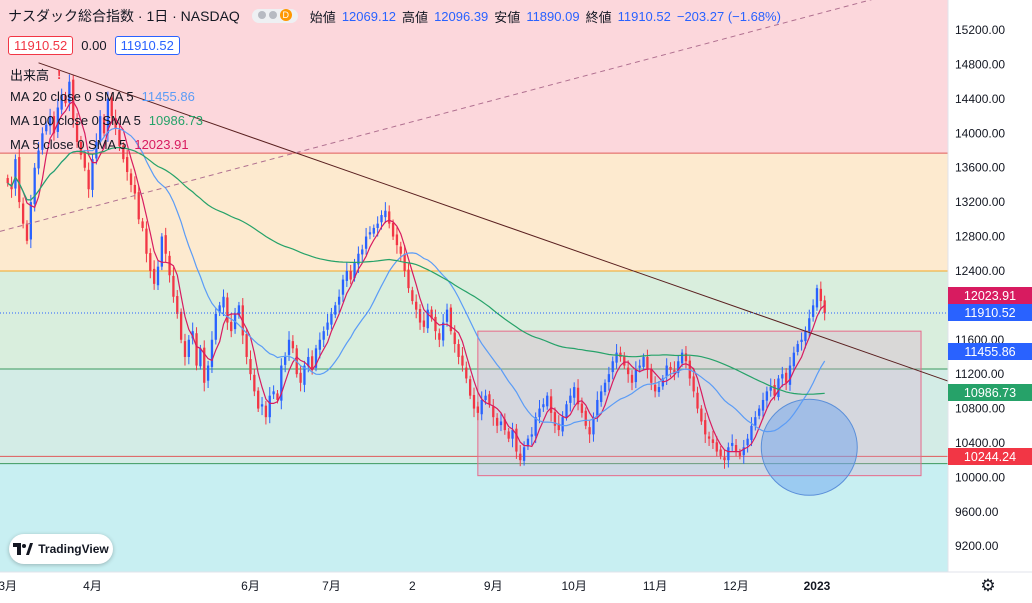 This screenshot has width=1032, height=603. What do you see at coordinates (988, 585) in the screenshot?
I see `gear-icon: ⚙` at bounding box center [988, 585].